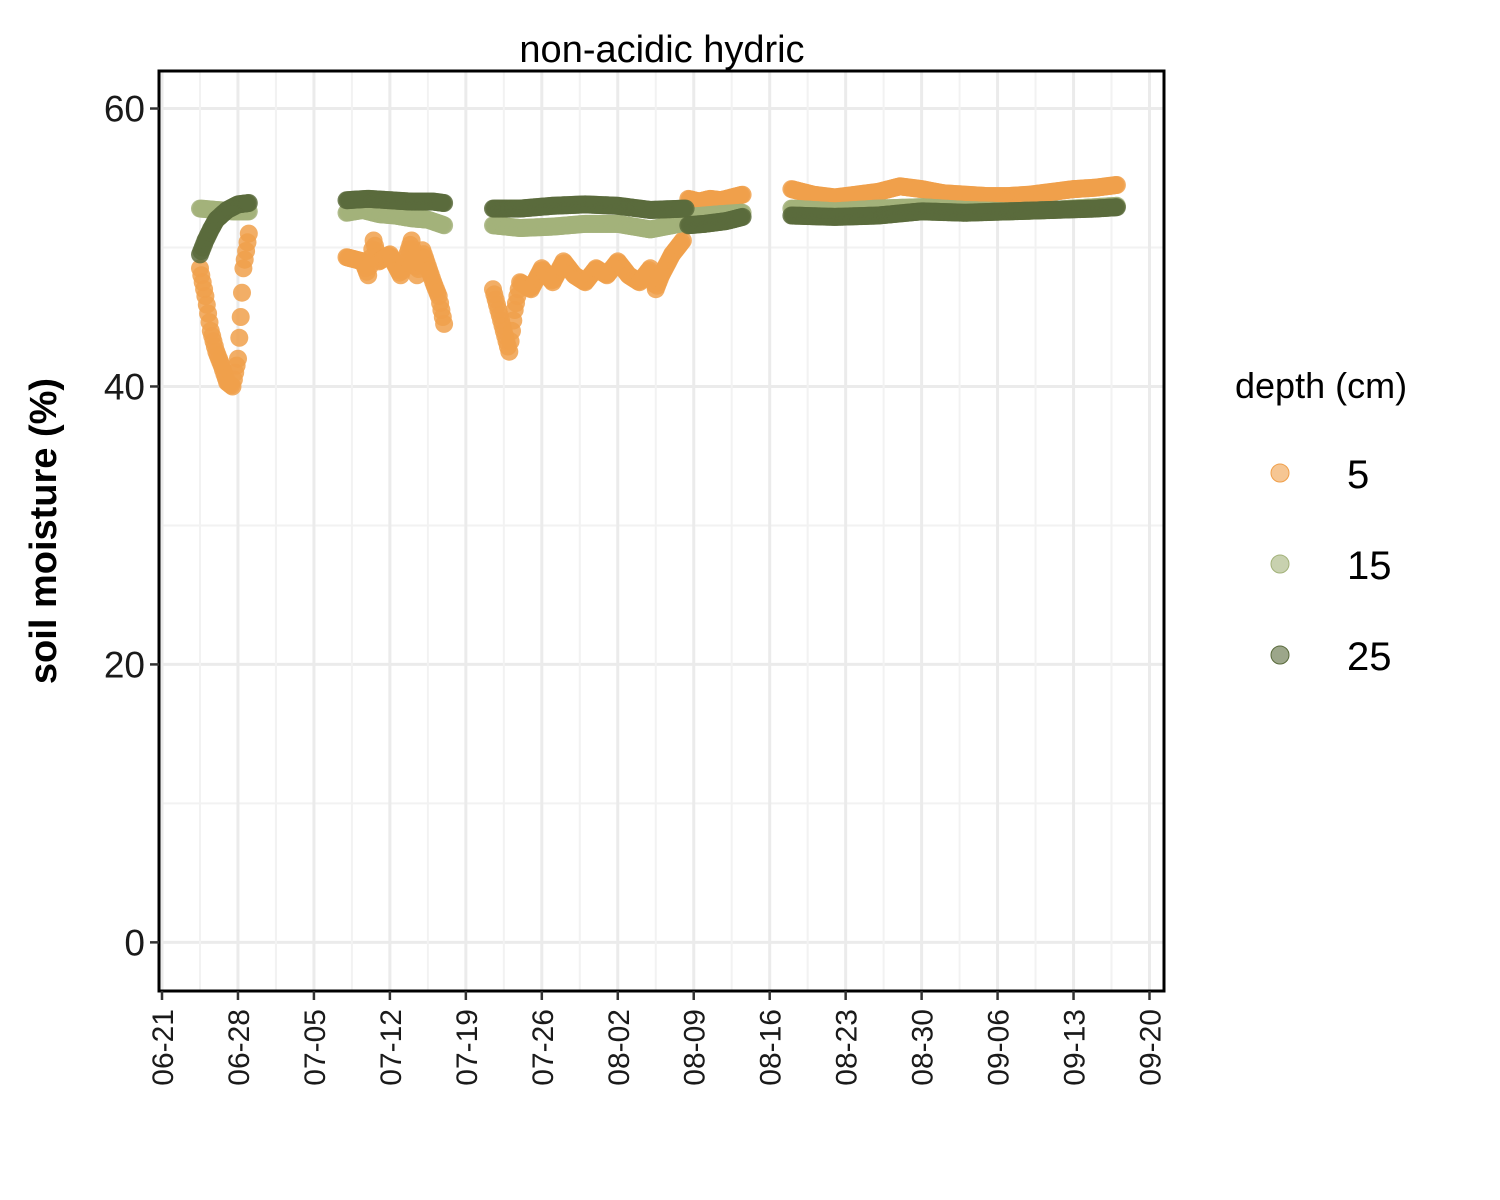  What do you see at coordinates (658, 286) in the screenshot?
I see `data-points` at bounding box center [658, 286].